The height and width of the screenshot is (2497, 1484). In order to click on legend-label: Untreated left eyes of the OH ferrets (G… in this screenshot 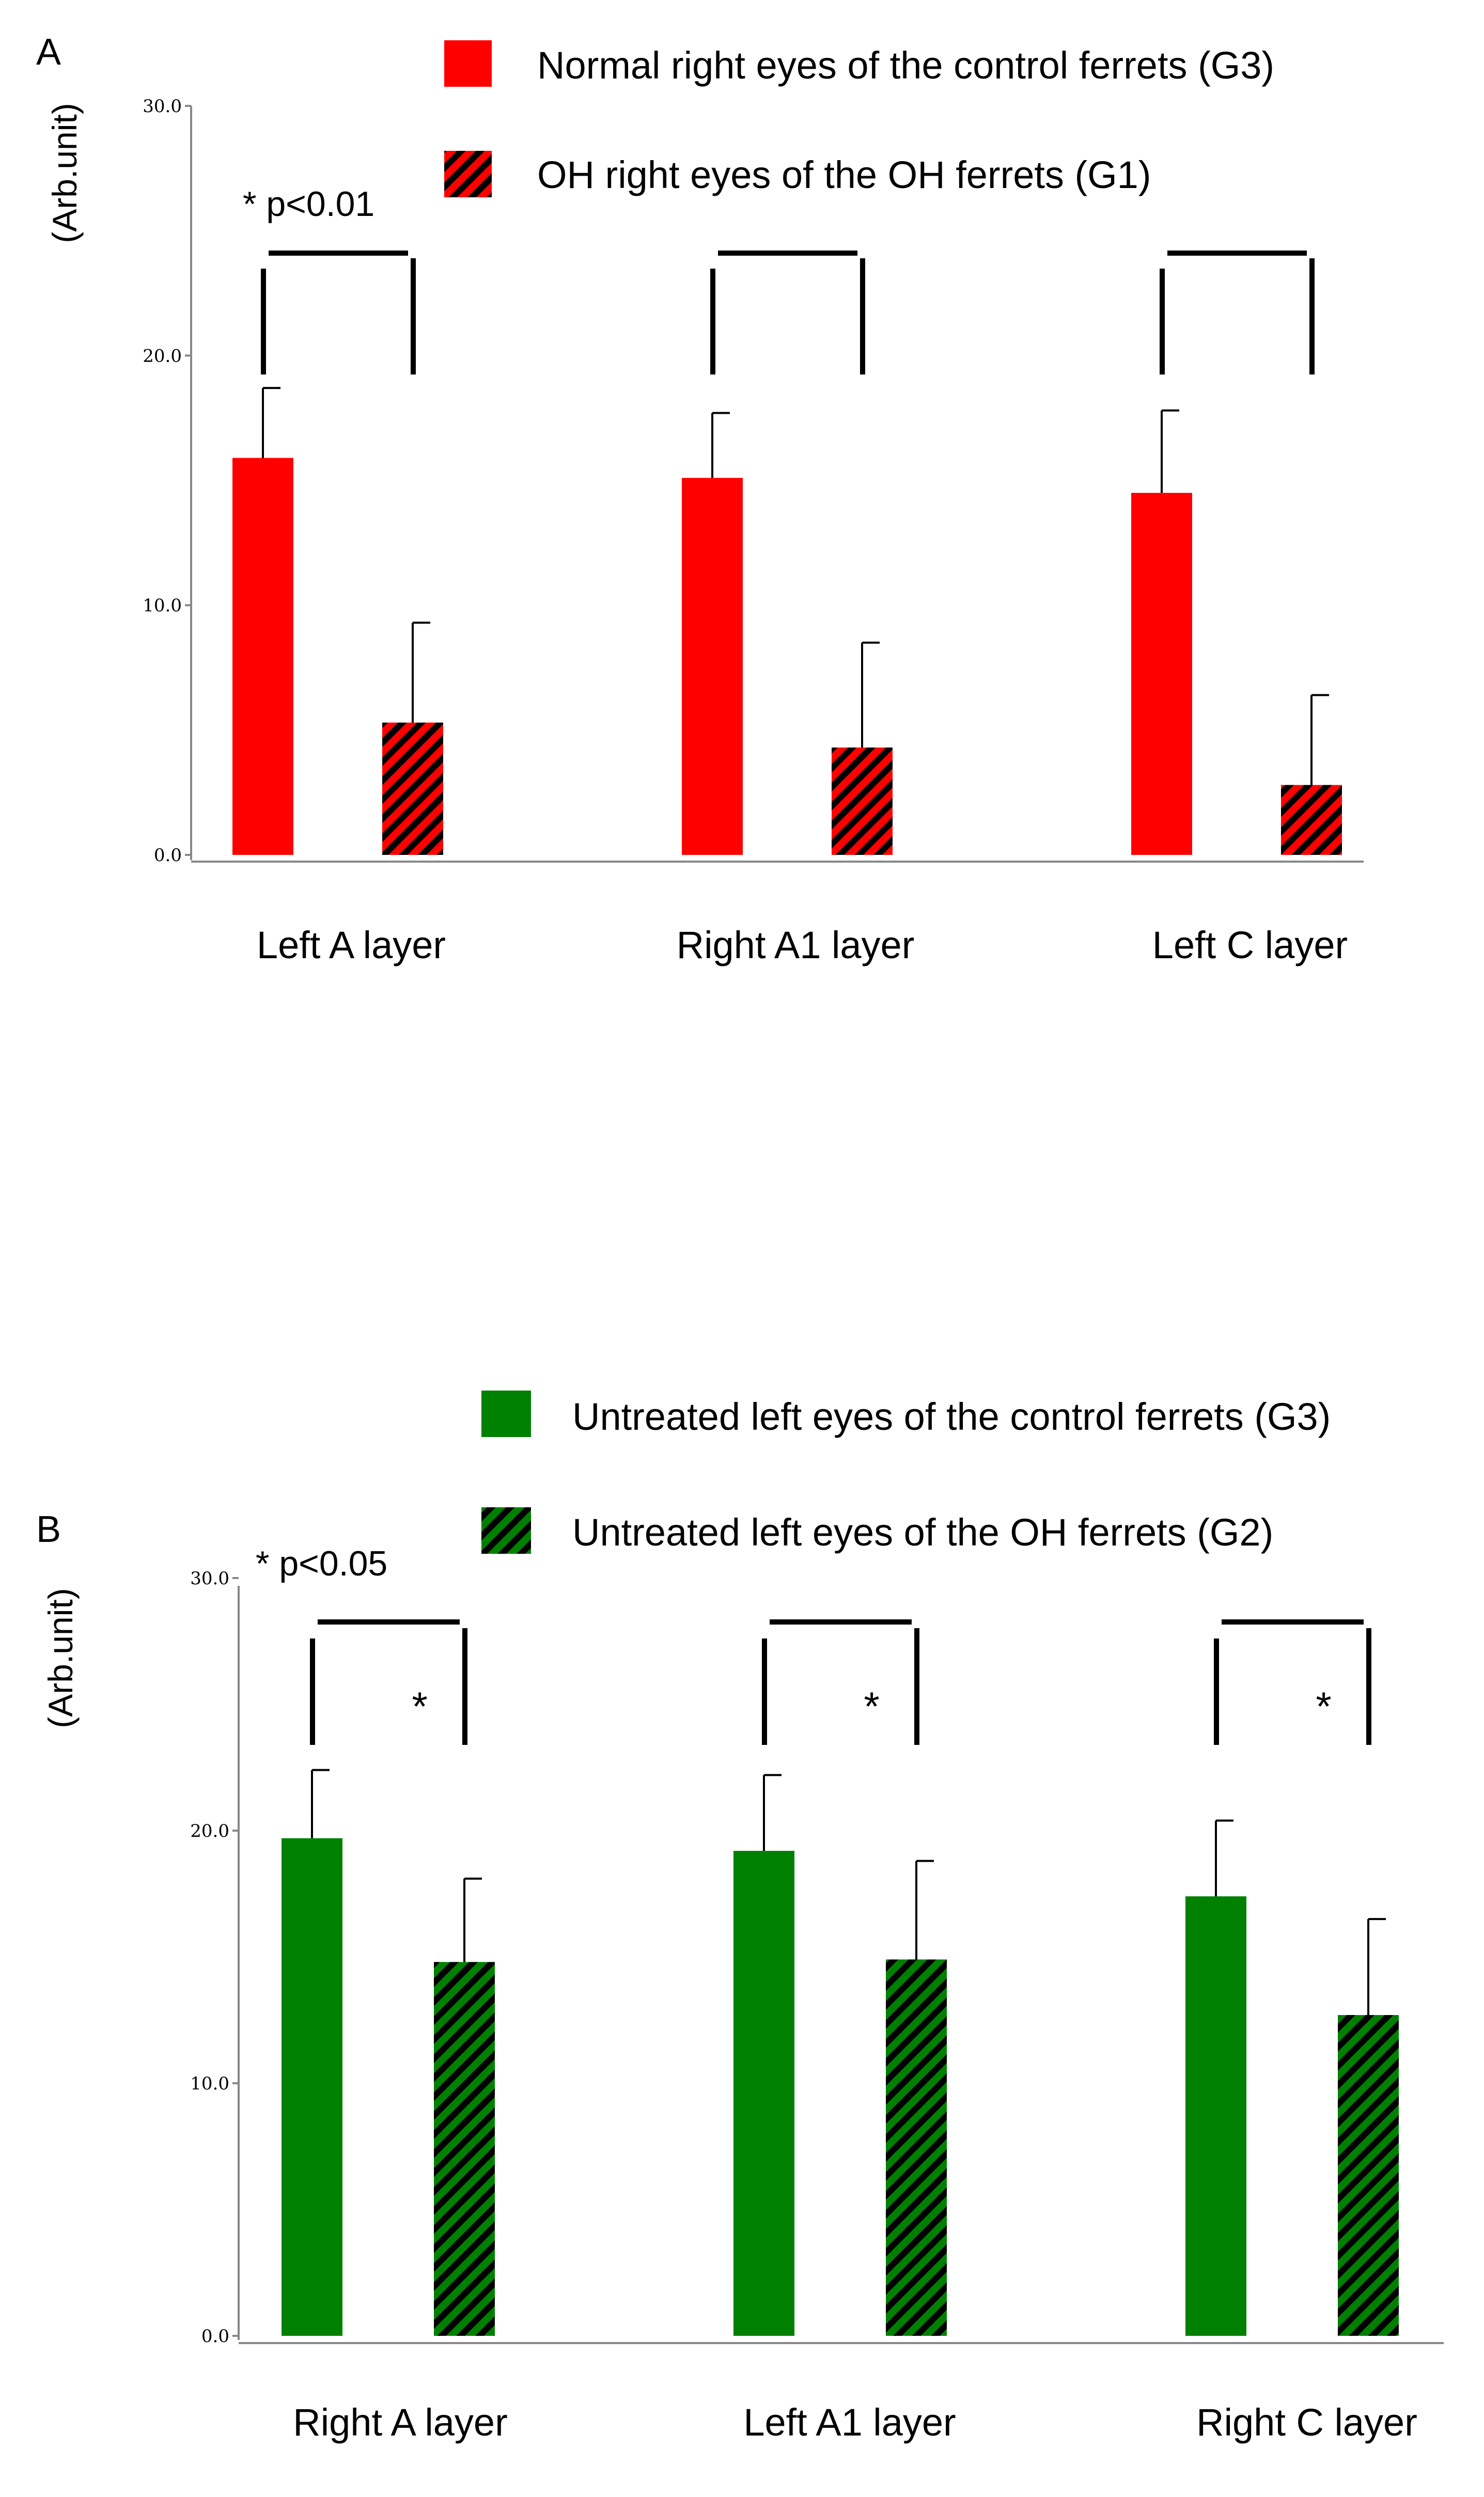, I will do `click(922, 1532)`.